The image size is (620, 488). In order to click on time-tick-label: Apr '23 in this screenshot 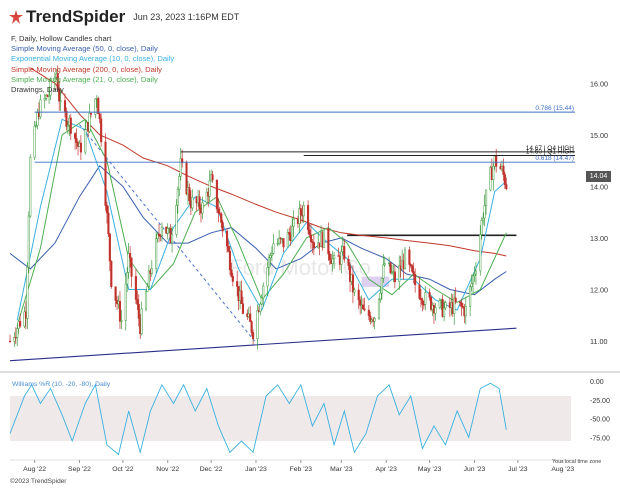, I will do `click(387, 469)`.